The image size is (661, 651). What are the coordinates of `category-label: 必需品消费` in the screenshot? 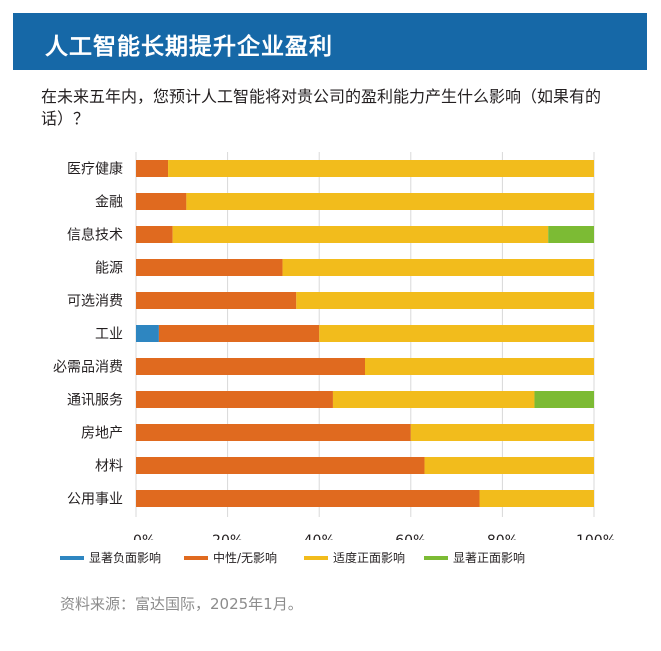 It's located at (88, 368).